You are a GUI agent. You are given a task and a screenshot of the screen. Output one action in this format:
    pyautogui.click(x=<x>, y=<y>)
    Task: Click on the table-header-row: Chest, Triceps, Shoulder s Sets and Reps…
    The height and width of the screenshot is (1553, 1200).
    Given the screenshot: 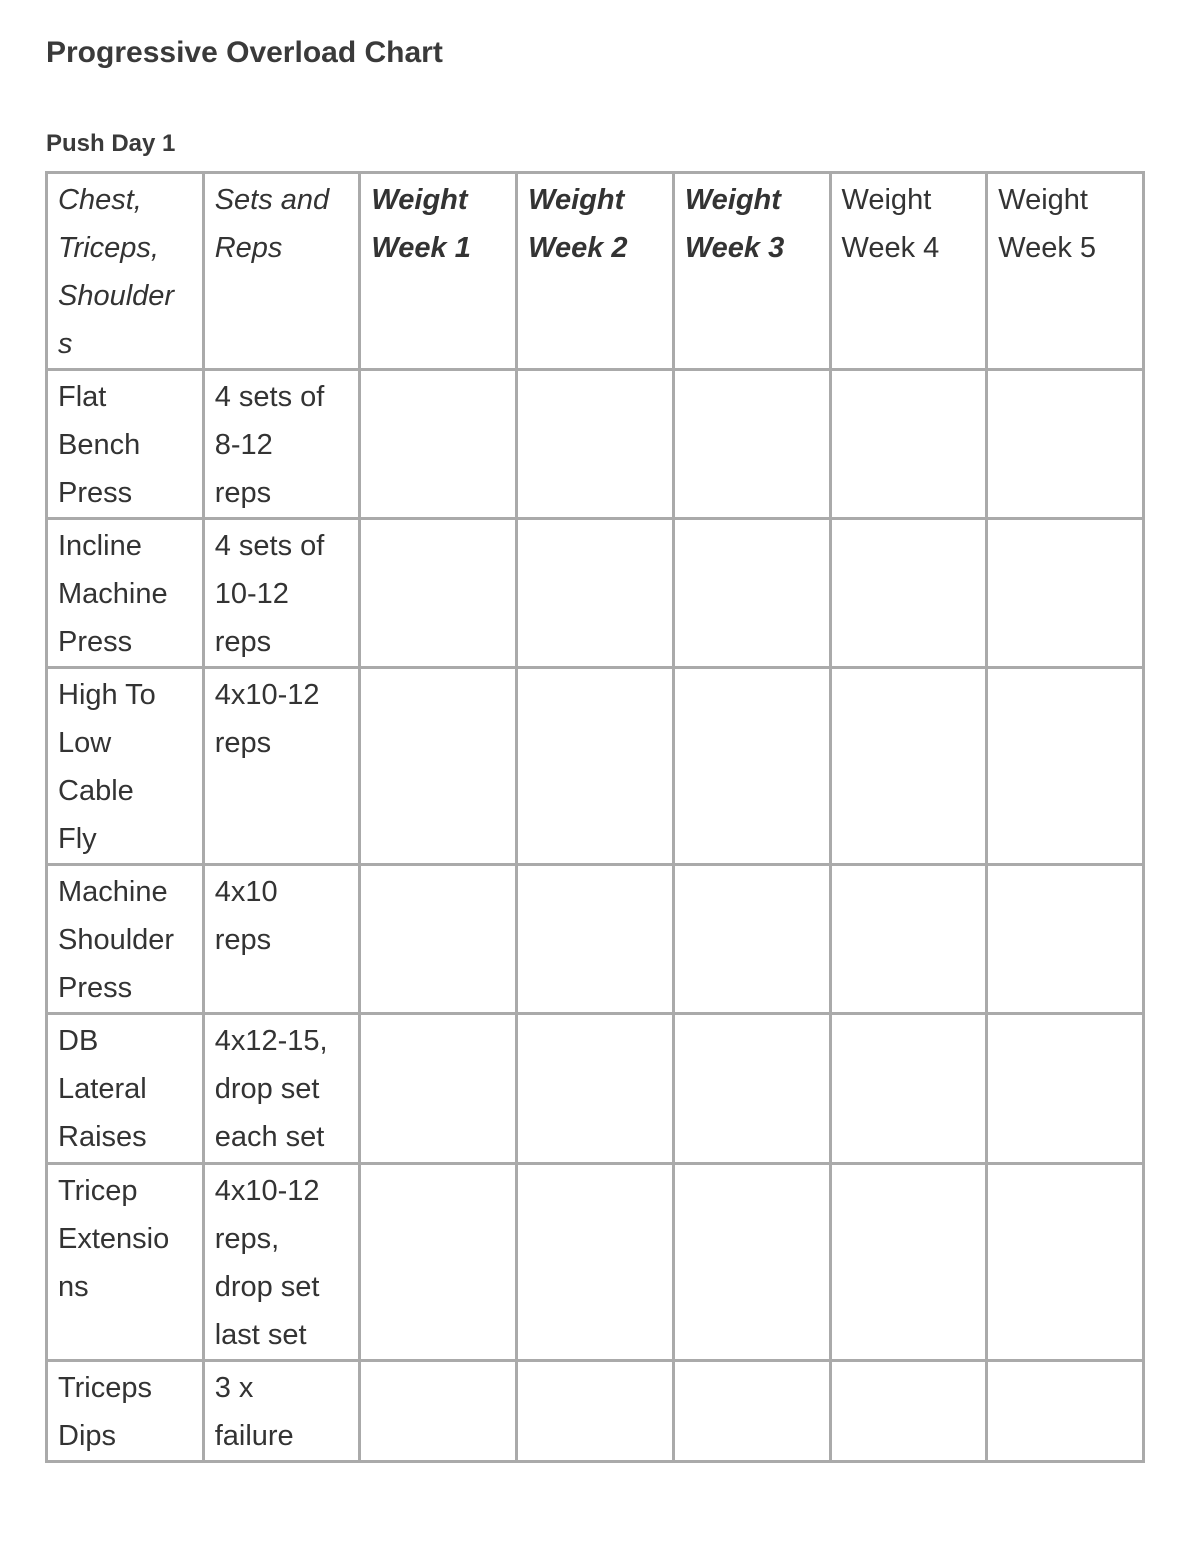 What is the action you would take?
    pyautogui.click(x=595, y=271)
    